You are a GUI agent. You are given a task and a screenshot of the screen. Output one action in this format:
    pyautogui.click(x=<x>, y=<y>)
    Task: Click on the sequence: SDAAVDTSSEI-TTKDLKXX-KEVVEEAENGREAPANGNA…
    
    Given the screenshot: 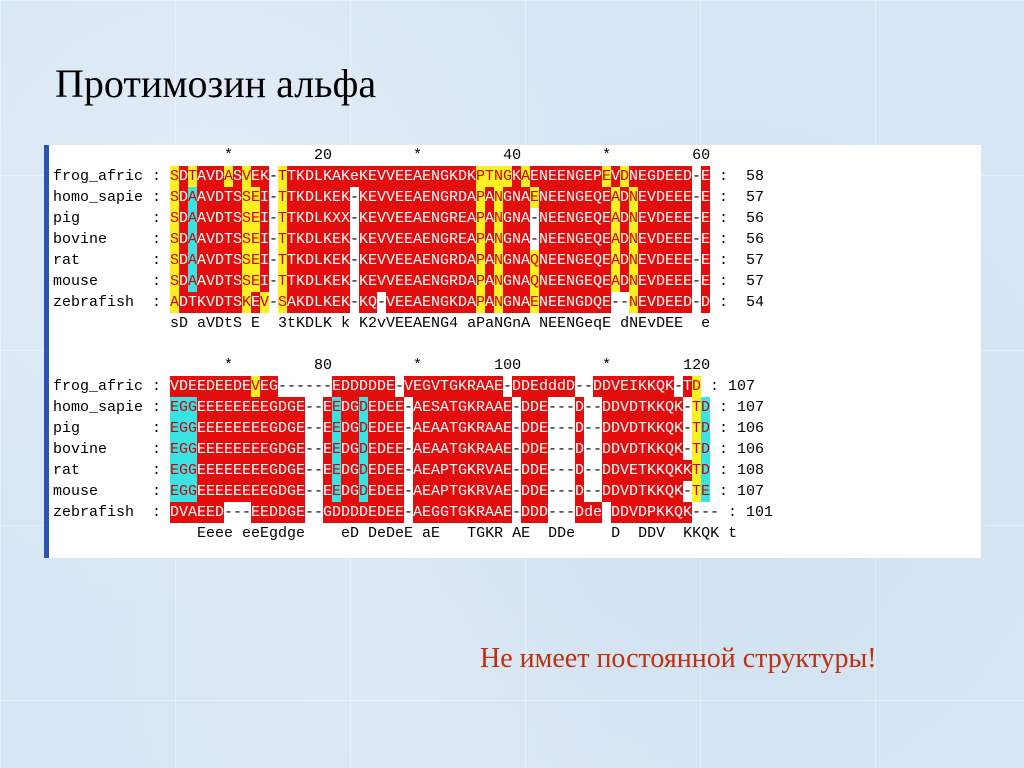 What is the action you would take?
    pyautogui.click(x=440, y=218)
    